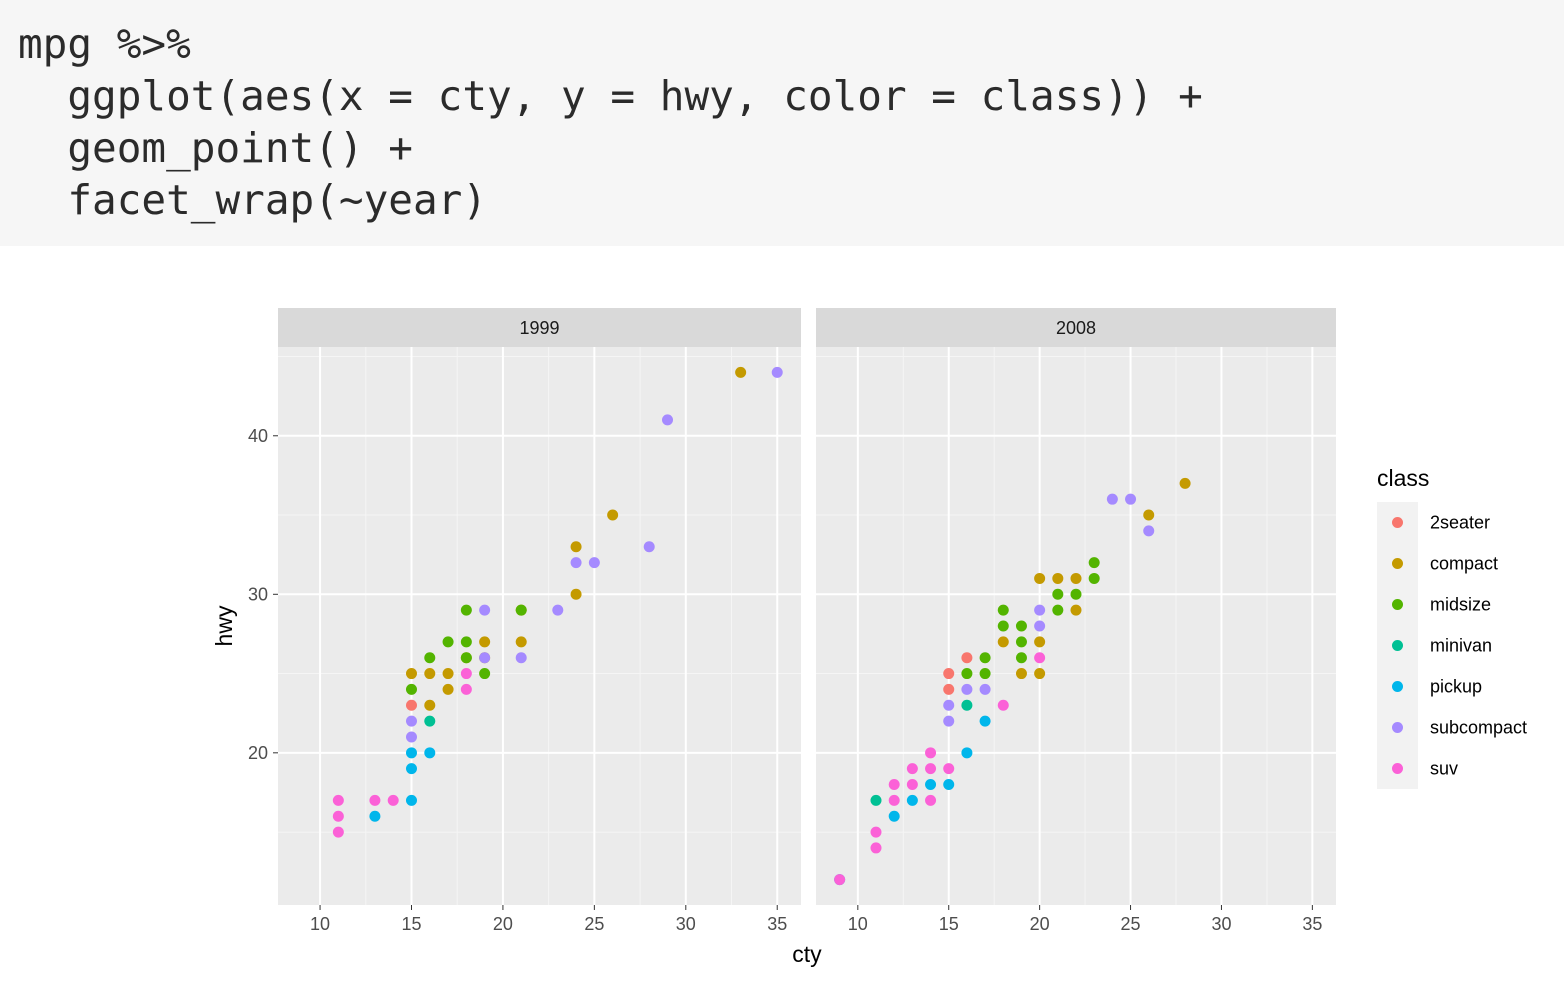 Image resolution: width=1564 pixels, height=984 pixels. What do you see at coordinates (1456, 687) in the screenshot?
I see `legend-label: pickup` at bounding box center [1456, 687].